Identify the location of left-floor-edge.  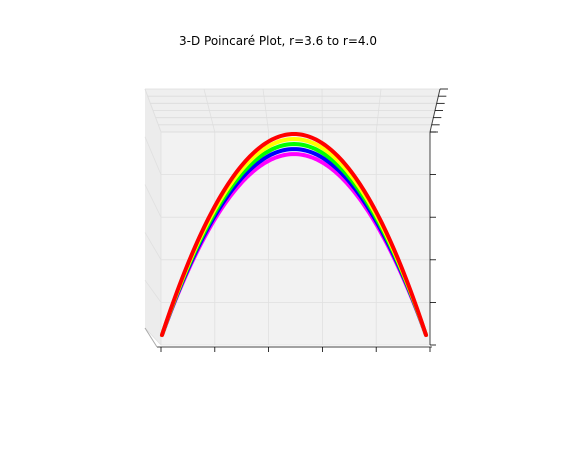
(151, 337).